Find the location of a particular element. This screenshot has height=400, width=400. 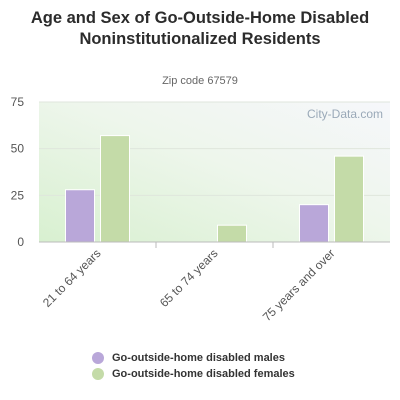

legend-label-males: Go-outside-home disabled males is located at coordinates (198, 358).